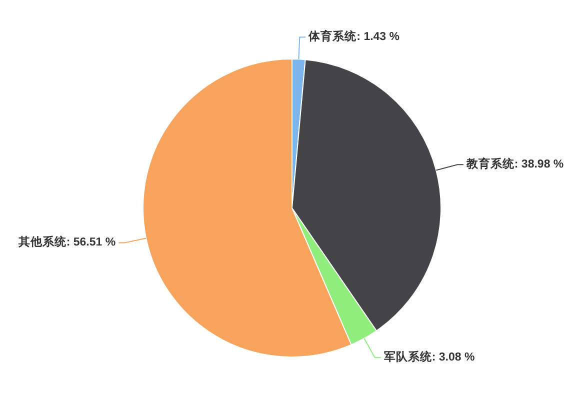  I want to click on slice-label: 军队系统: 3.08 %, so click(429, 357).